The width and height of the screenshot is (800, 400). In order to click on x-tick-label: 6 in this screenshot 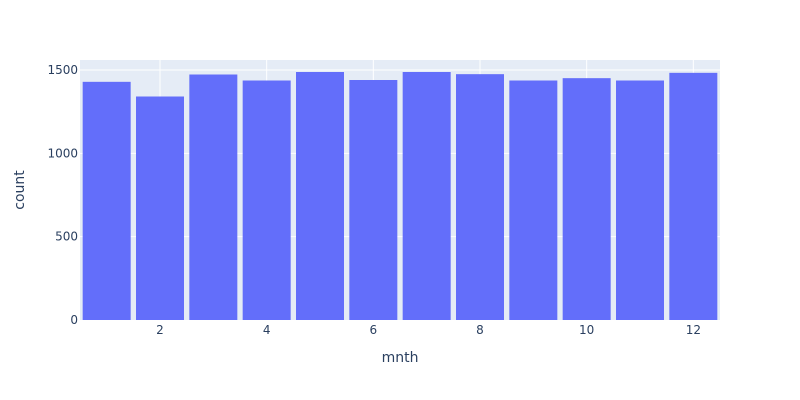, I will do `click(374, 330)`.